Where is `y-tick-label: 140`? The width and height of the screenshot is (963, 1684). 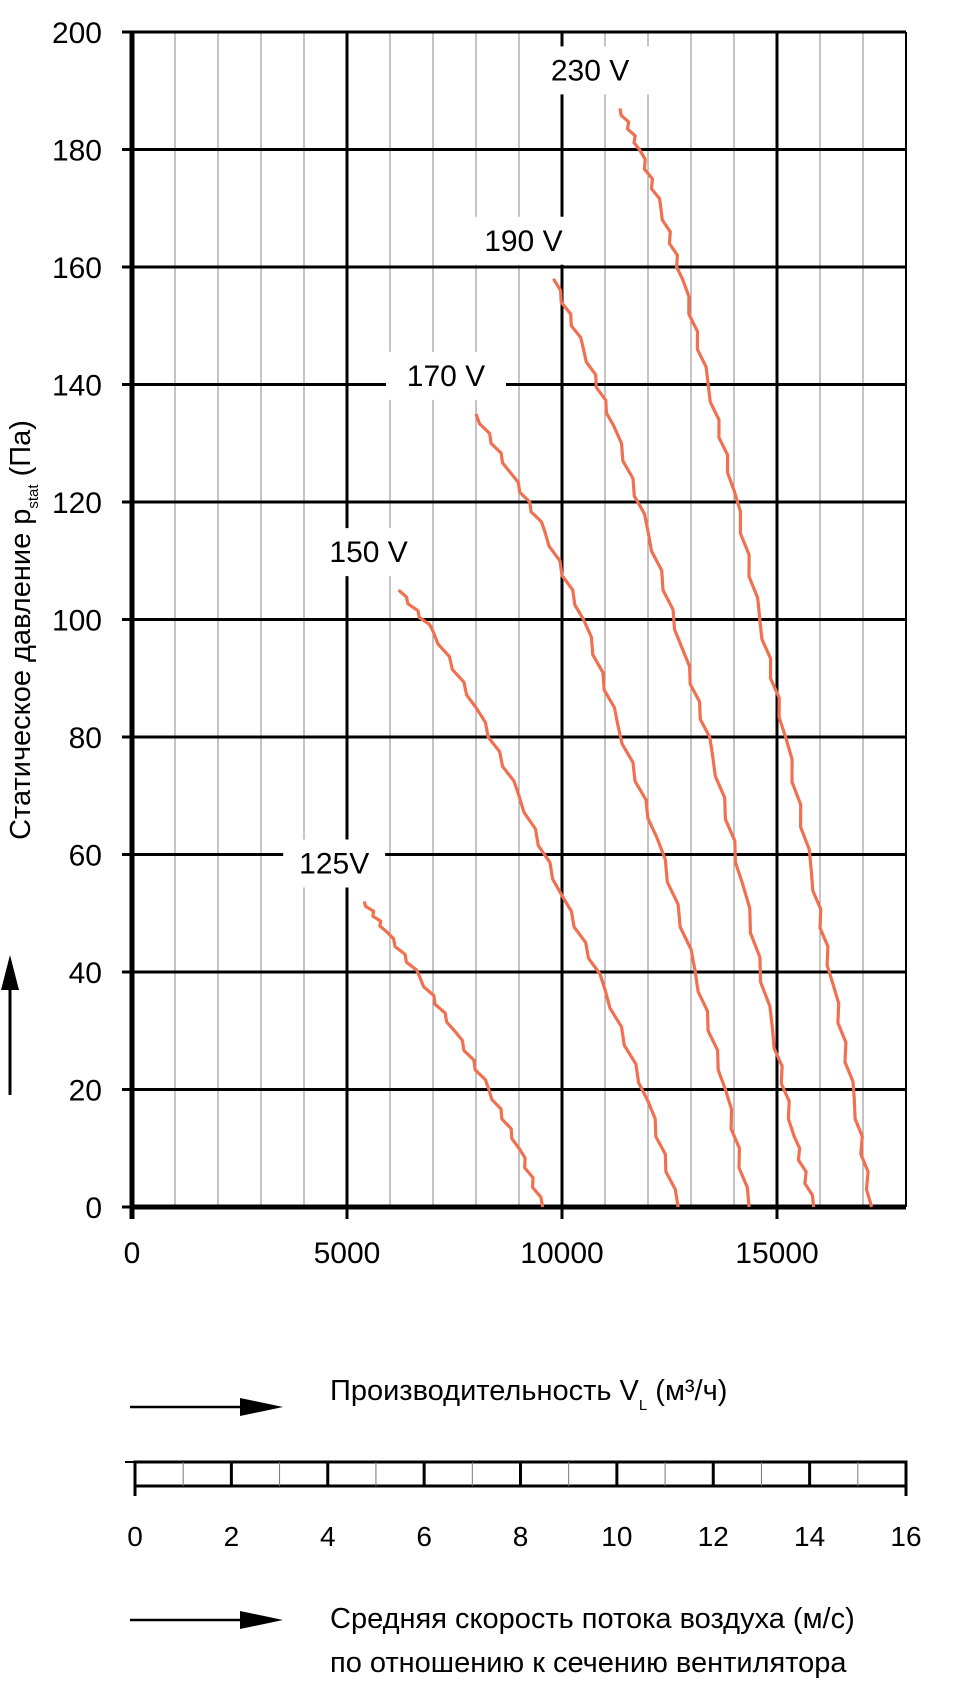 y-tick-label: 140 is located at coordinates (77, 386).